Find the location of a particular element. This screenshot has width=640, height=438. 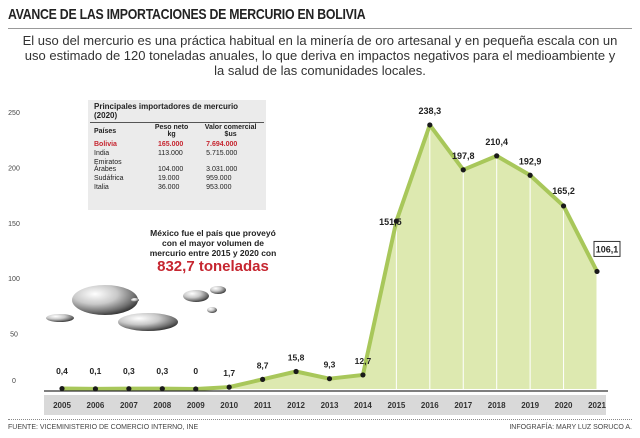

x-tick-label: 2005 is located at coordinates (62, 405).